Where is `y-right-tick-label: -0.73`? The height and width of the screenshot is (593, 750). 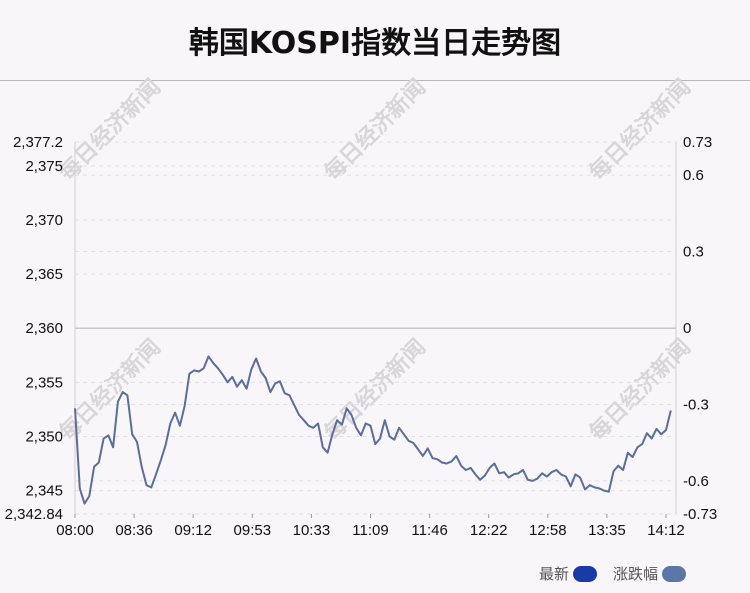
y-right-tick-label: -0.73 is located at coordinates (700, 514).